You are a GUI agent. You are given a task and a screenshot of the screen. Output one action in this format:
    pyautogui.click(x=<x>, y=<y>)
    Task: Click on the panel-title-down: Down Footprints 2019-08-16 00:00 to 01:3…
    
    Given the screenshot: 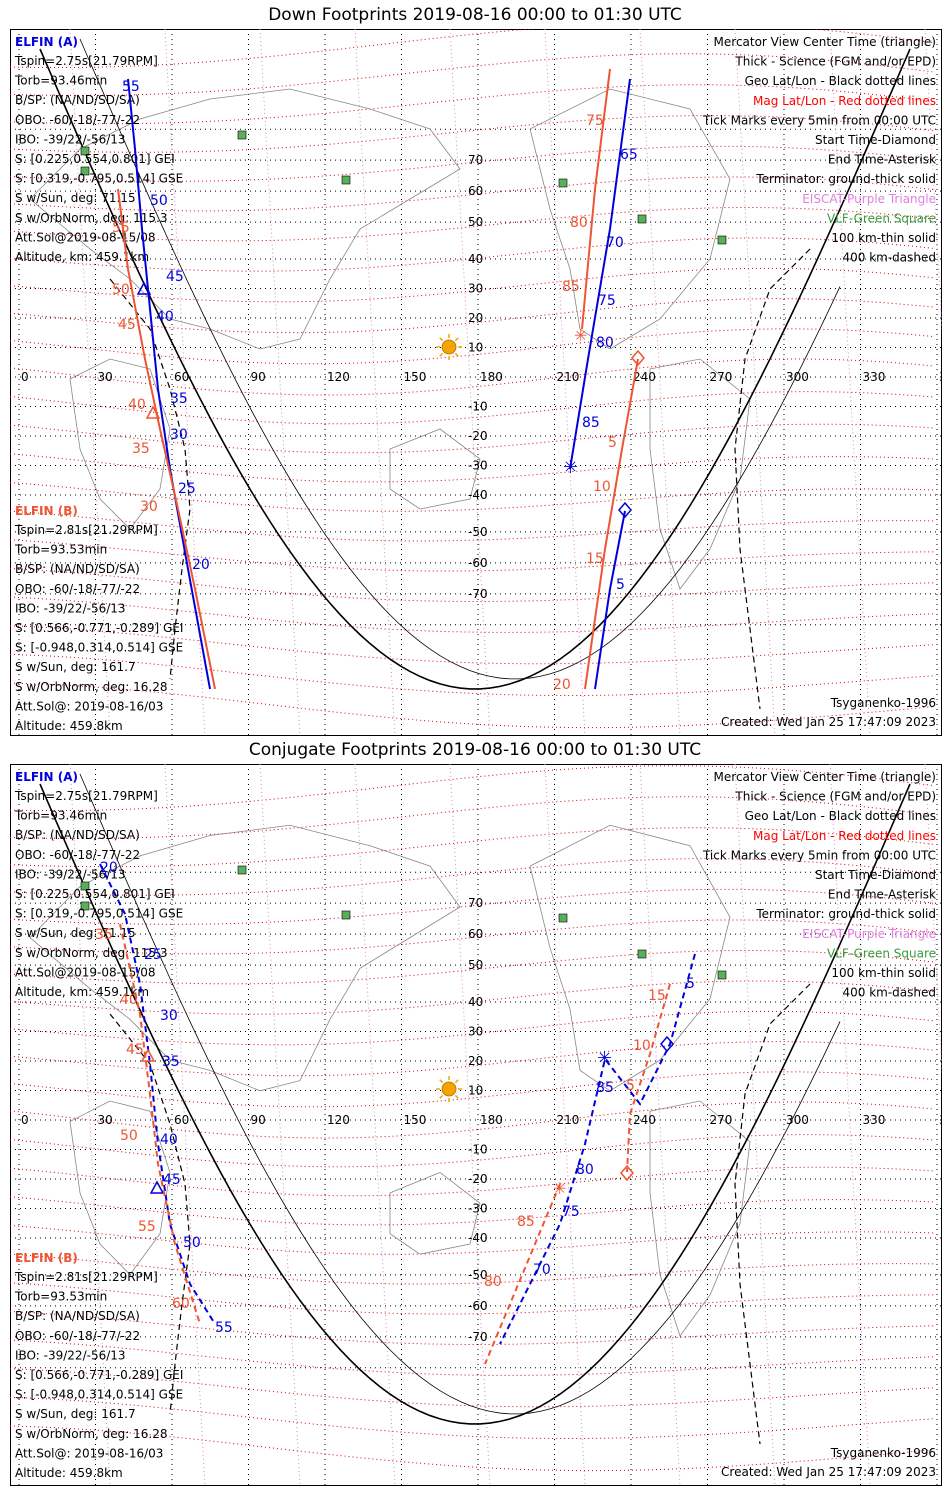 What is the action you would take?
    pyautogui.click(x=475, y=15)
    